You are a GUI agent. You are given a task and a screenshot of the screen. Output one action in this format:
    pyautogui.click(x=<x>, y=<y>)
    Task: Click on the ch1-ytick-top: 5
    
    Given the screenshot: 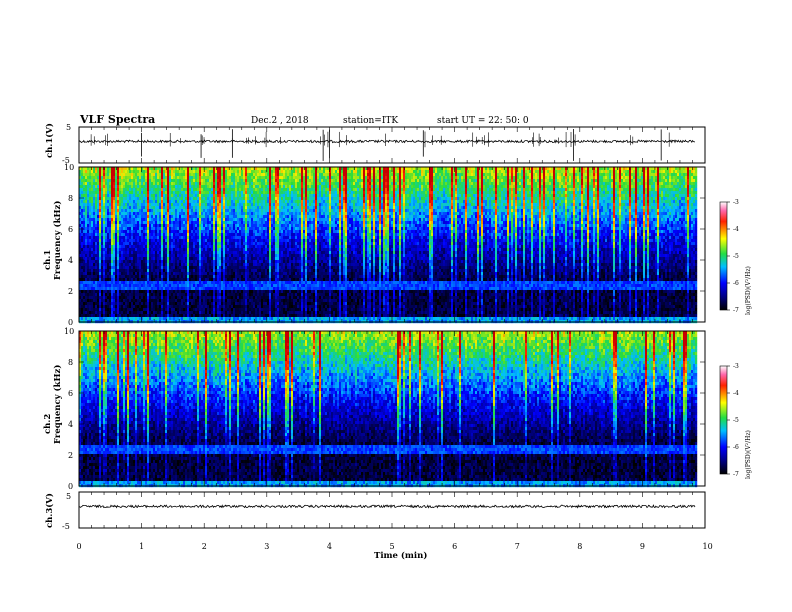 What is the action you would take?
    pyautogui.click(x=68, y=127)
    